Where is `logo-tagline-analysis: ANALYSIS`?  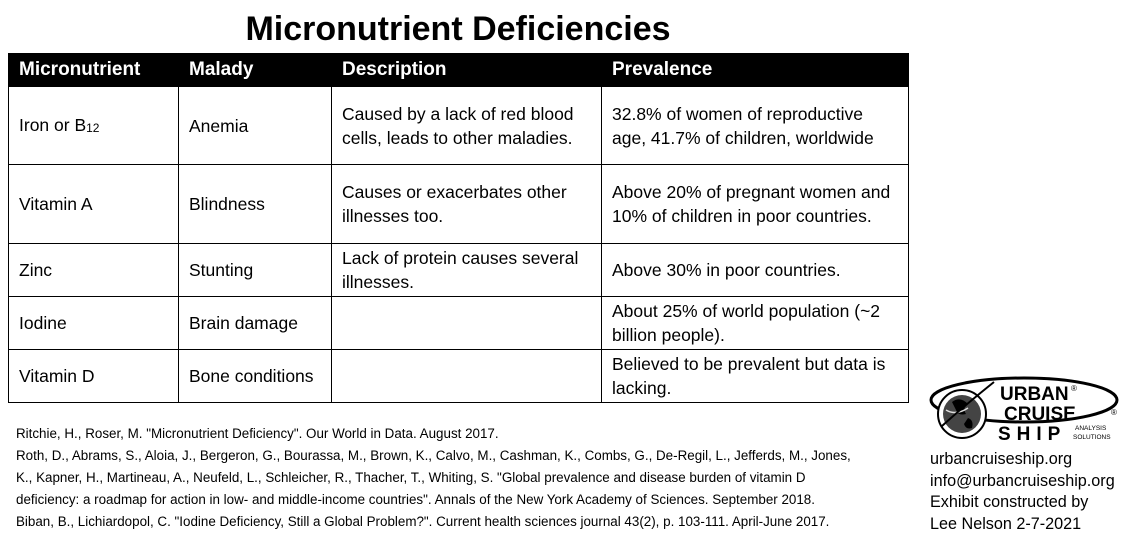 logo-tagline-analysis: ANALYSIS is located at coordinates (1091, 428).